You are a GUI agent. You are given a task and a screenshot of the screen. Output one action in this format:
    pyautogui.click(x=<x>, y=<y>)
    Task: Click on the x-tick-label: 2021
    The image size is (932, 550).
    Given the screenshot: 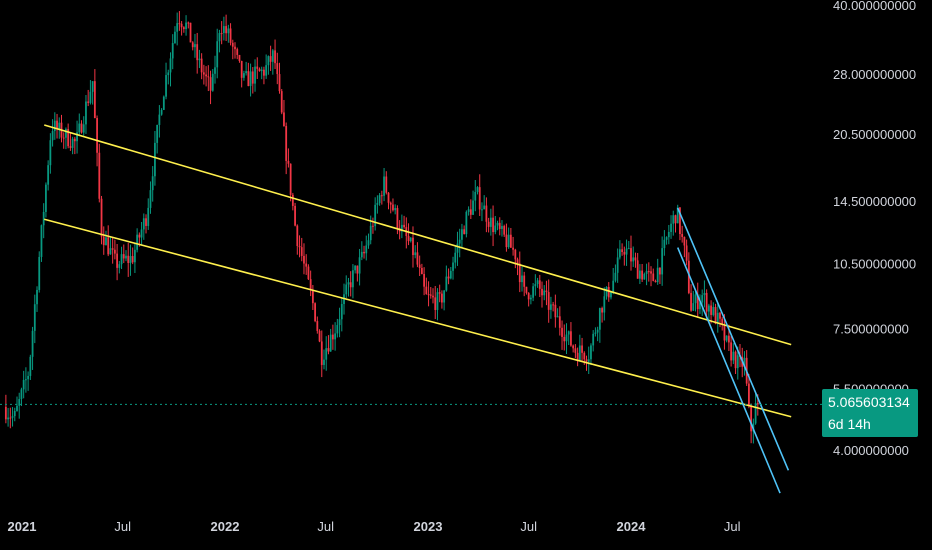 What is the action you would take?
    pyautogui.click(x=22, y=526)
    